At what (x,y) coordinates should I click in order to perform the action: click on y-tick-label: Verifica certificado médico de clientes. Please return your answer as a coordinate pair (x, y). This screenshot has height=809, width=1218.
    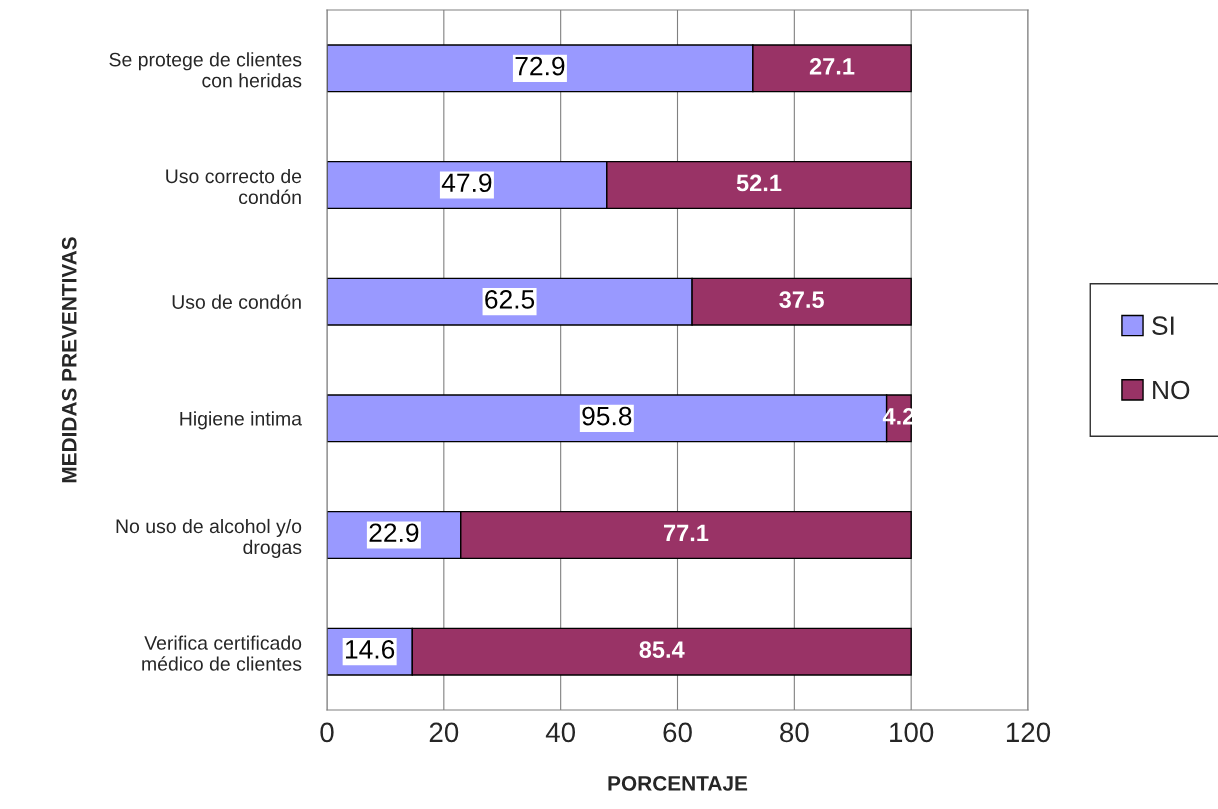
    Looking at the image, I should click on (222, 653).